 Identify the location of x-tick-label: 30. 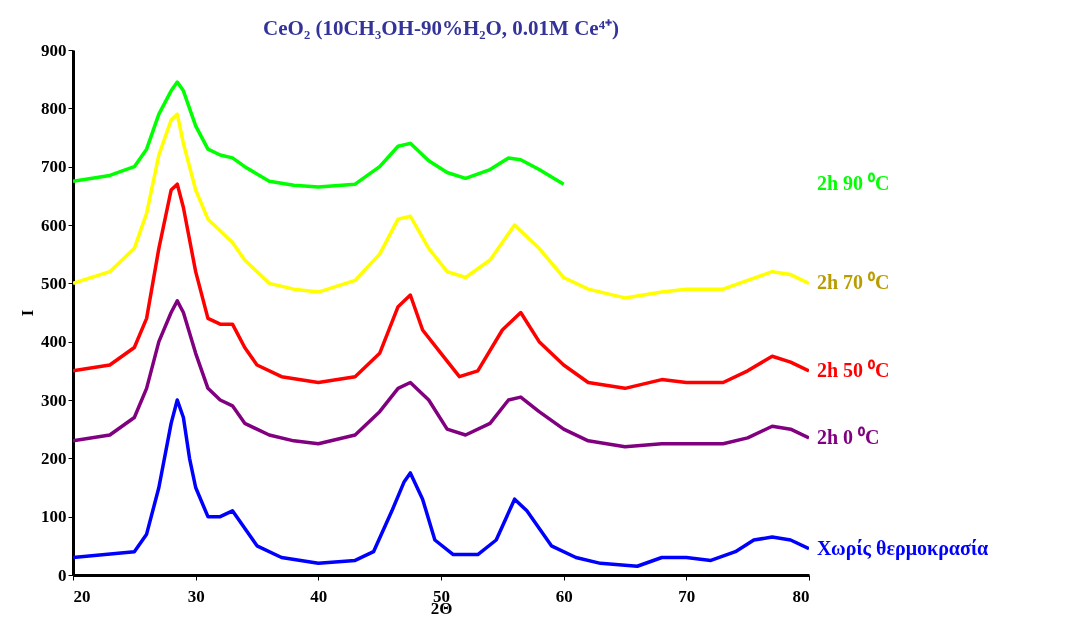
(196, 596).